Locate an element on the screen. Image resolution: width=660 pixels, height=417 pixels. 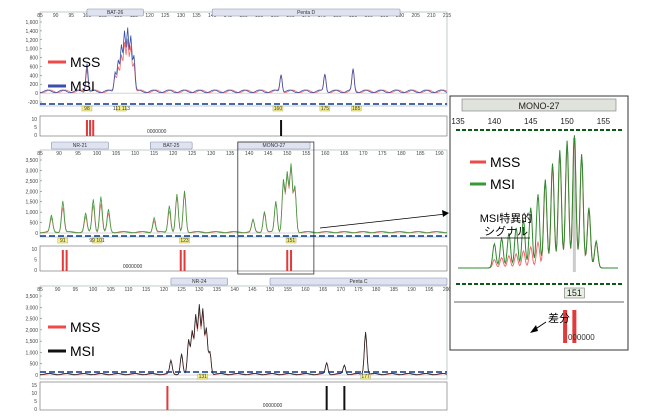
y-tick-label: 600 is located at coordinates (34, 67).